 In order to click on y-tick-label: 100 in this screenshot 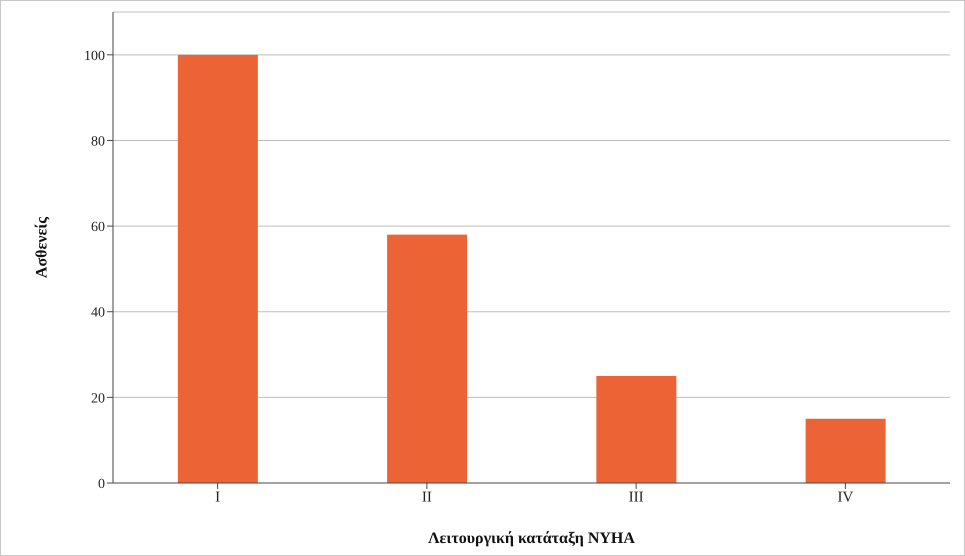, I will do `click(94, 56)`.